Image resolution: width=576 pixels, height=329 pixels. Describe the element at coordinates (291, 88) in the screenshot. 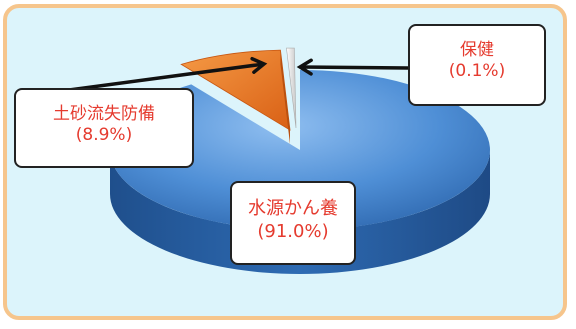

I see `slice-hoken` at that location.